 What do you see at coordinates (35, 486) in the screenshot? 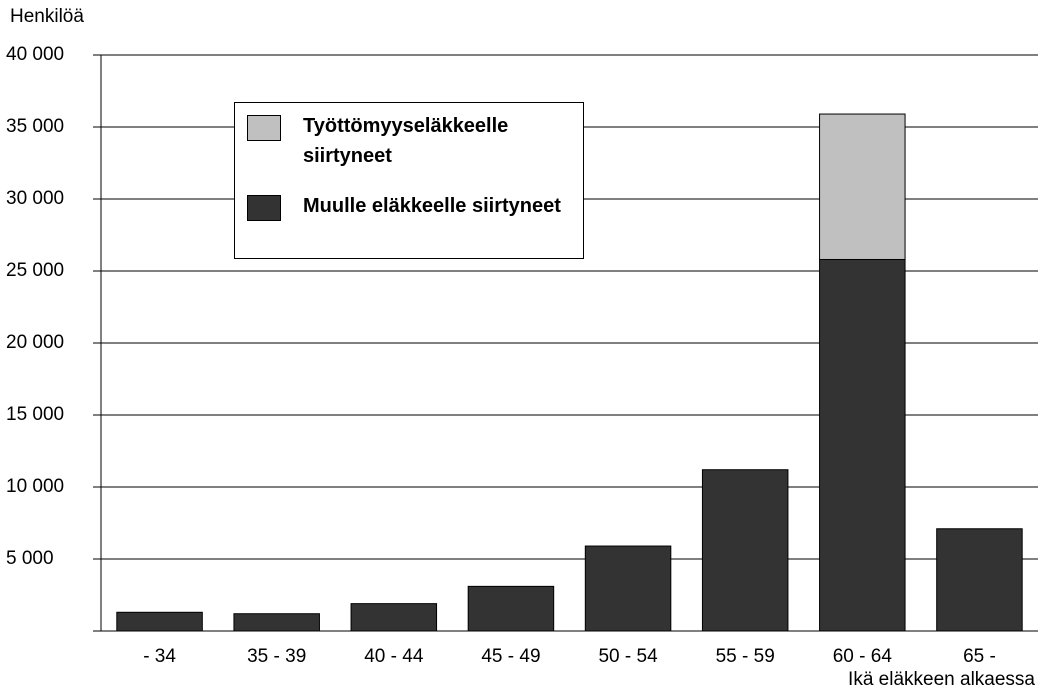
I see `y-tick-label: 10 000` at bounding box center [35, 486].